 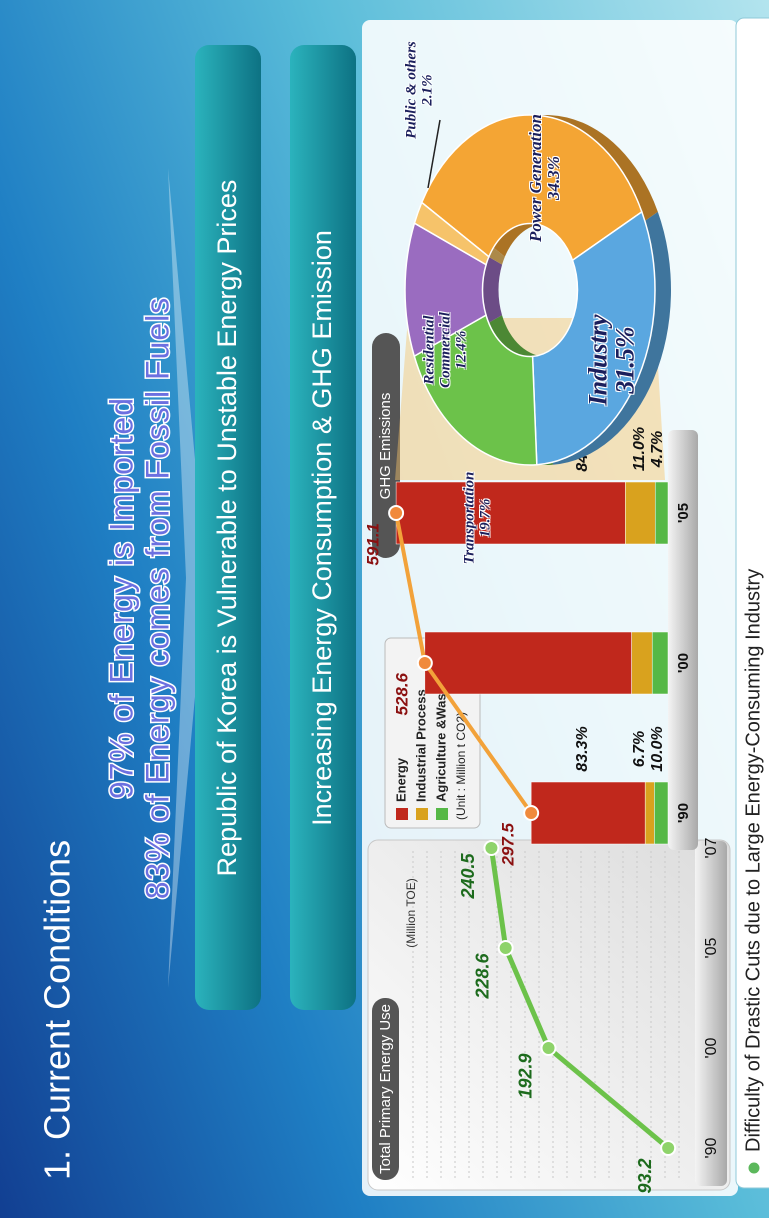 I want to click on bullet-dot, so click(x=754, y=1168).